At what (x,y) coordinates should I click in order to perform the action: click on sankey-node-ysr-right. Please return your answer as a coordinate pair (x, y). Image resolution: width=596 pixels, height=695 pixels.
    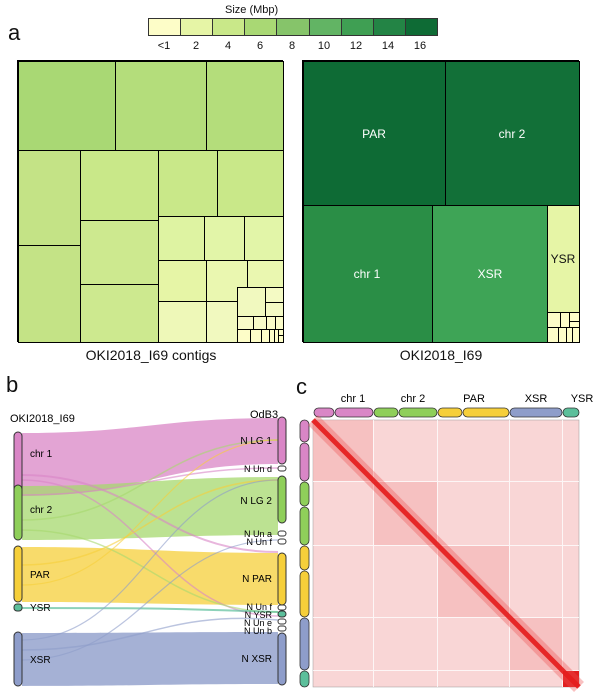
    Looking at the image, I should click on (282, 614).